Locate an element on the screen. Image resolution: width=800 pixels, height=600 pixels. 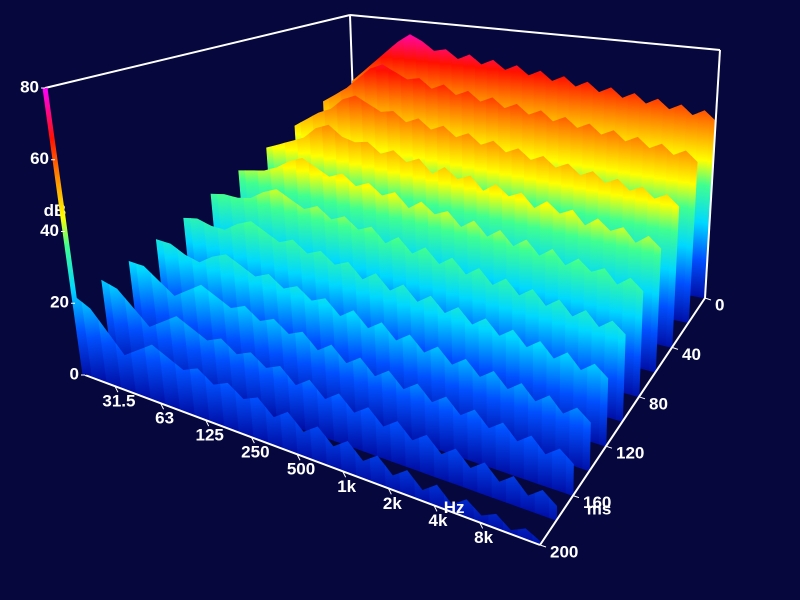
x-tick-label: 1k is located at coordinates (346, 486).